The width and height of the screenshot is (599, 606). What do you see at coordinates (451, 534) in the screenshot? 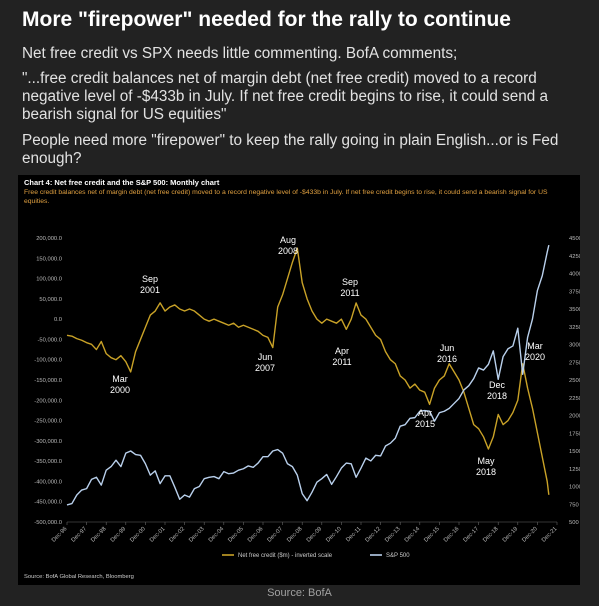
I see `x-tick-label: Dec-16` at bounding box center [451, 534].